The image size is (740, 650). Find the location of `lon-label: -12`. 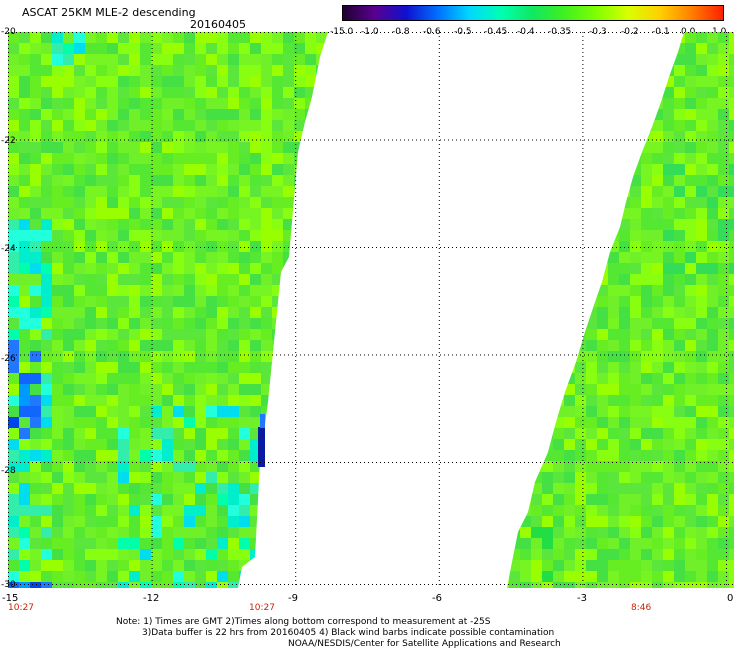

lon-label: -12 is located at coordinates (151, 598).